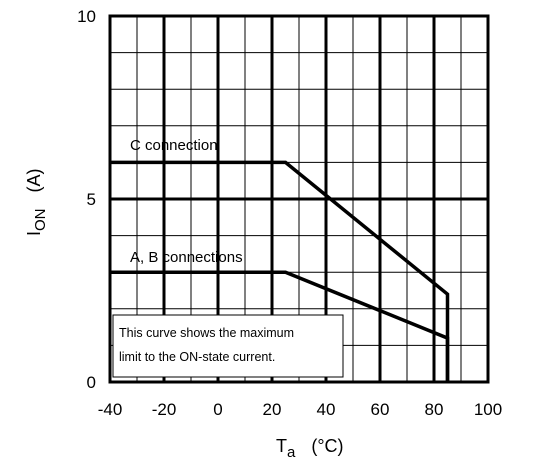  What do you see at coordinates (186, 257) in the screenshot?
I see `series-label-2: A, B connections` at bounding box center [186, 257].